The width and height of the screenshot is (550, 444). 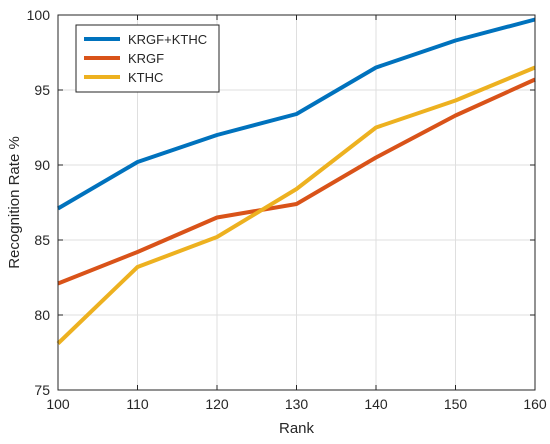 What do you see at coordinates (456, 404) in the screenshot?
I see `x-tick-label: 150` at bounding box center [456, 404].